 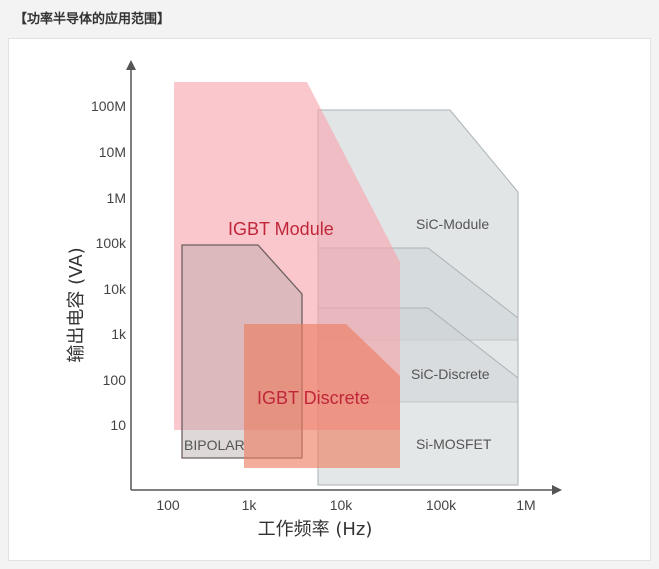 I want to click on y-axis-label: 输出电容 (VA), so click(x=76, y=304).